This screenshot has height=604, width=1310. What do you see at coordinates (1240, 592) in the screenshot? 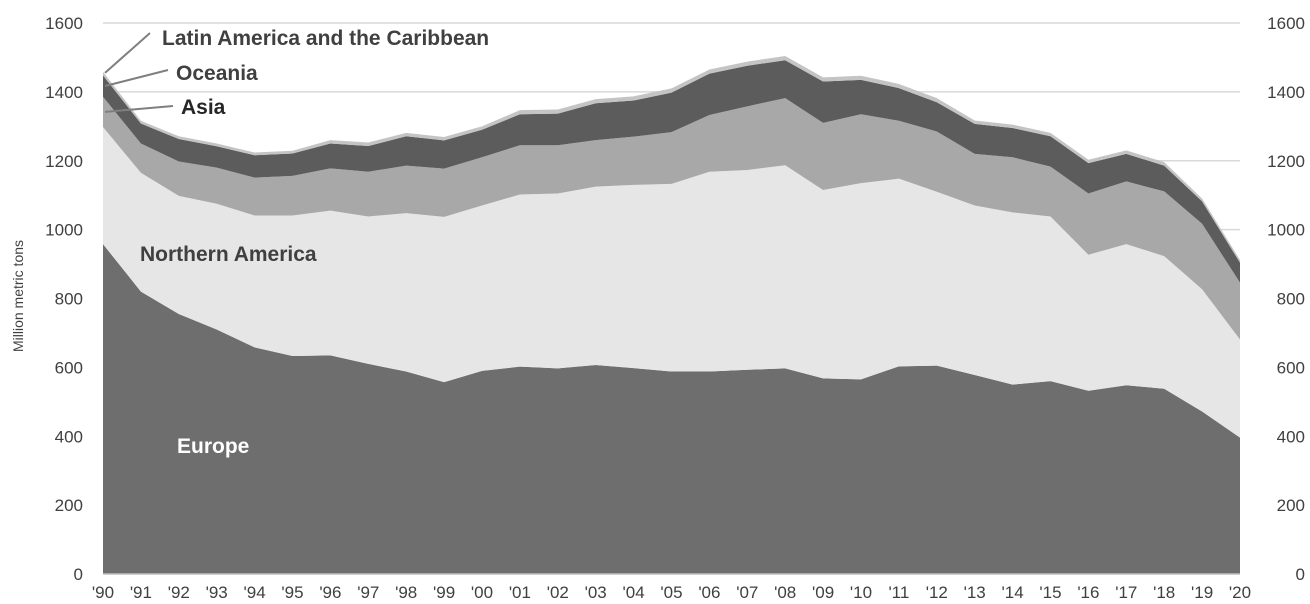
I see `x-tick-30: '20` at bounding box center [1240, 592].